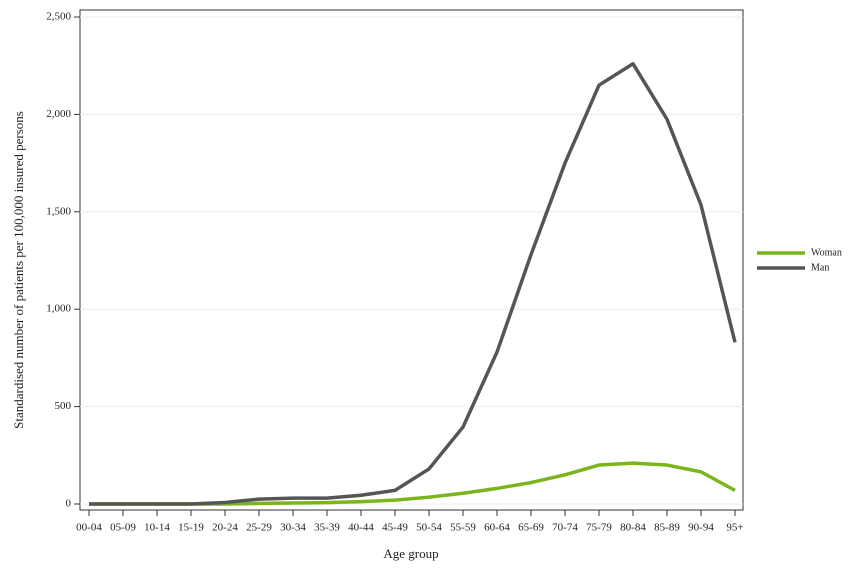  What do you see at coordinates (259, 528) in the screenshot?
I see `x-tick-label: 25-29` at bounding box center [259, 528].